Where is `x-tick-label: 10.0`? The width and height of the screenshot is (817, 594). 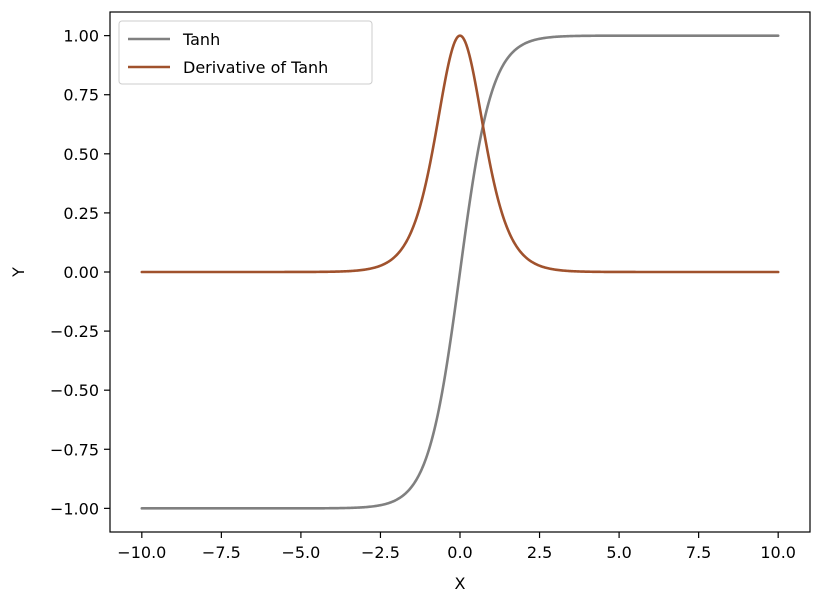 x-tick-label: 10.0 is located at coordinates (778, 552).